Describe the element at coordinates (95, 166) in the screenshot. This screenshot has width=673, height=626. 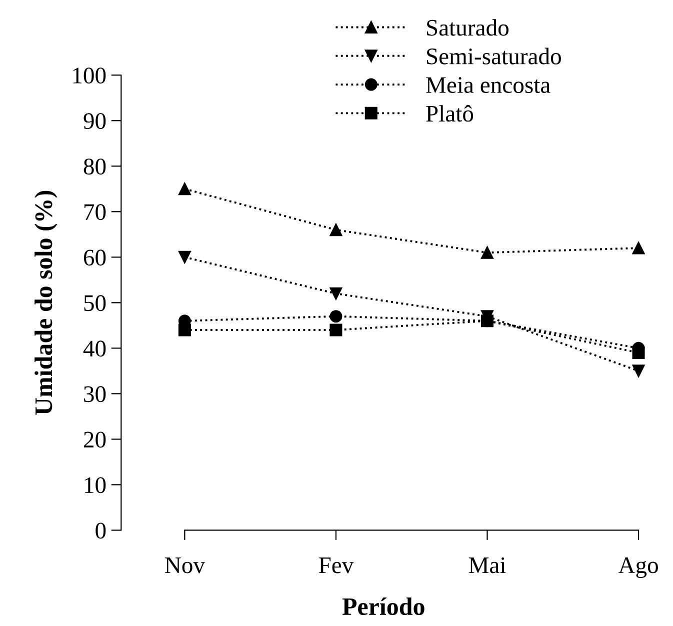
I see `y-tick-label: 80` at that location.